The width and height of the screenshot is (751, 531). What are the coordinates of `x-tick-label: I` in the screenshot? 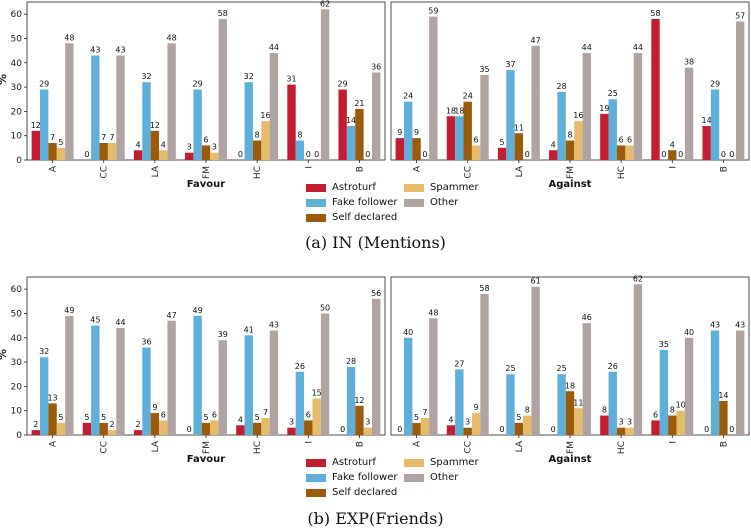 It's located at (673, 442).